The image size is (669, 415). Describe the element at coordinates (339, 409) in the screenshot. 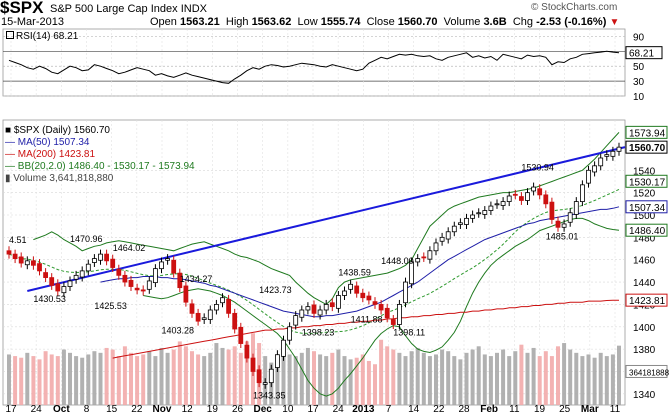

I see `x-tick-label: 24` at that location.